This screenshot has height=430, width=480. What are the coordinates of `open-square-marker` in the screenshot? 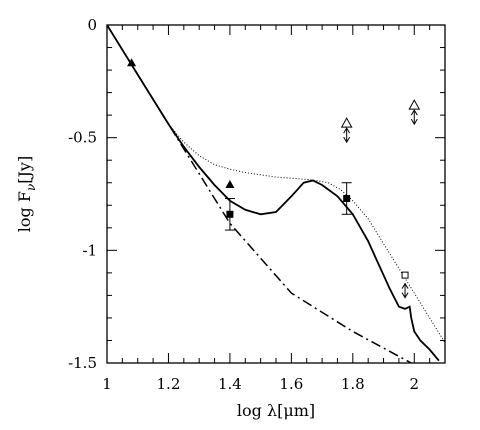 It's located at (405, 275).